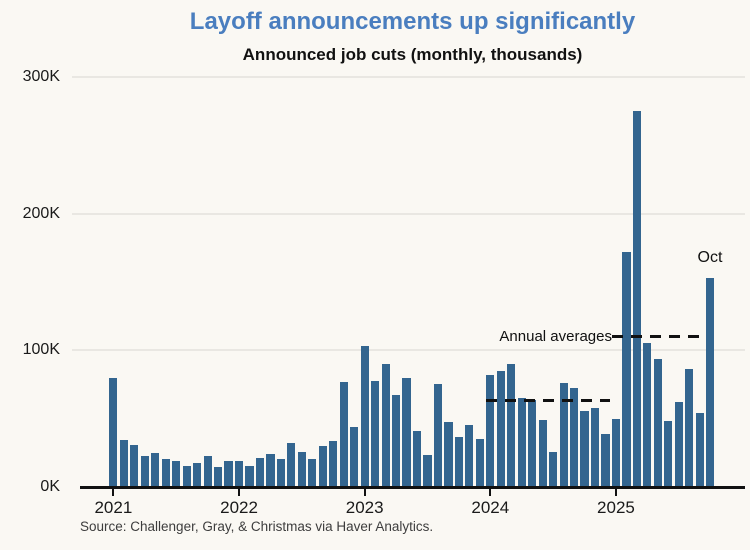  What do you see at coordinates (412, 54) in the screenshot?
I see `chart-subtitle: Announced job cuts (monthly, thousands)` at bounding box center [412, 54].